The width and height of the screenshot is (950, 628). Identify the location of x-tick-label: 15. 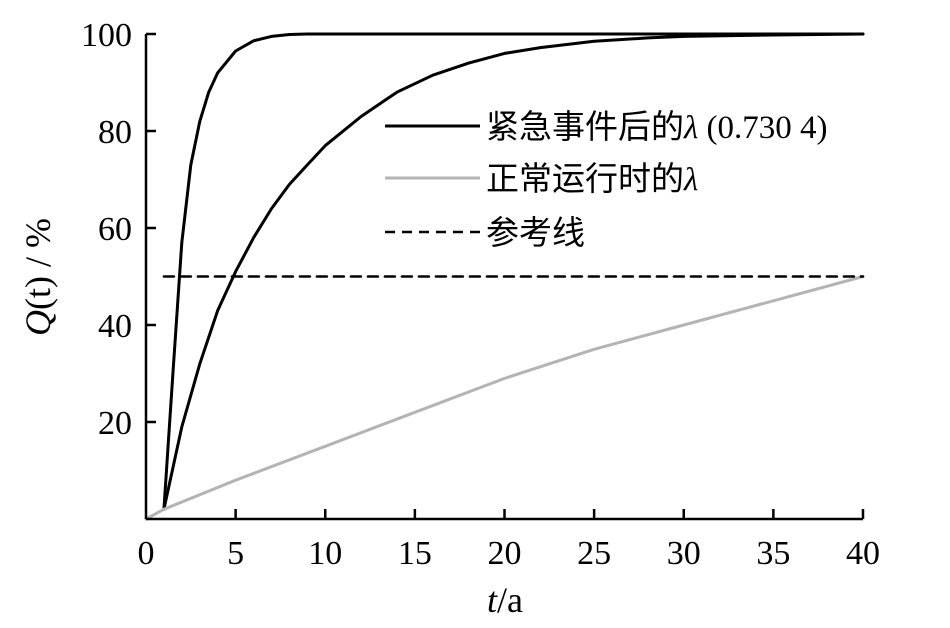
(415, 553).